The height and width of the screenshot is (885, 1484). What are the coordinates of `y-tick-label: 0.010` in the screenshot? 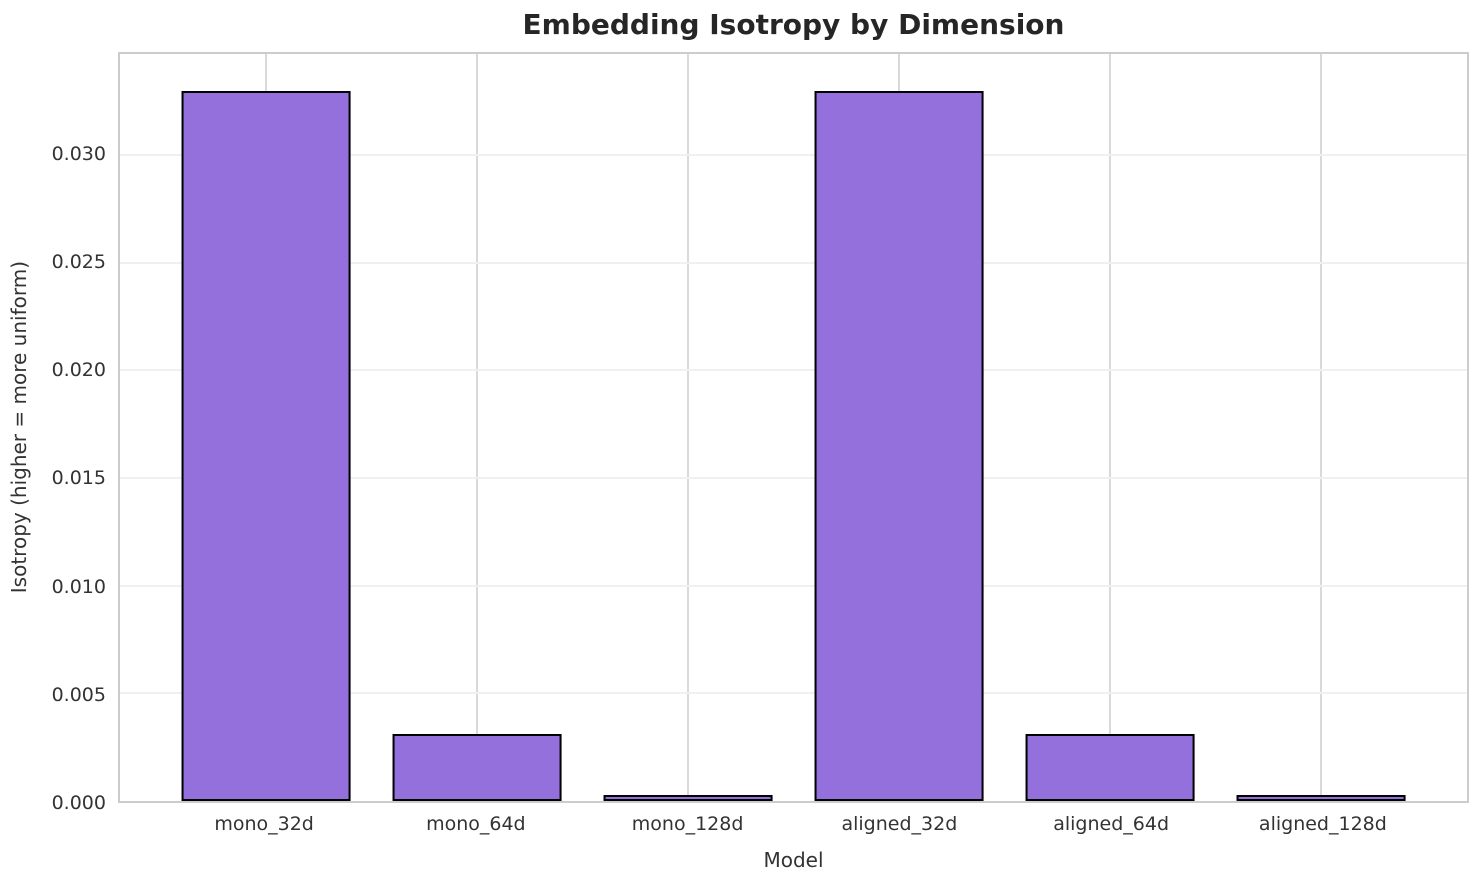 It's located at (78, 586).